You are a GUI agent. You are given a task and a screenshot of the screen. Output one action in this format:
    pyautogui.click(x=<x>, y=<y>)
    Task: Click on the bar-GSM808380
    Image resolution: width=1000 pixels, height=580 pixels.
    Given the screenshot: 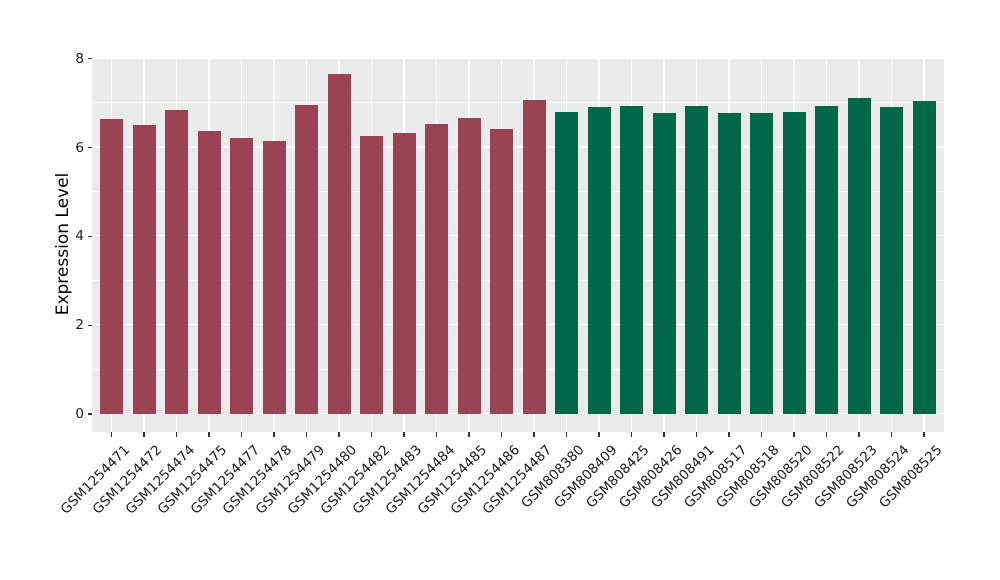 What is the action you would take?
    pyautogui.click(x=566, y=263)
    